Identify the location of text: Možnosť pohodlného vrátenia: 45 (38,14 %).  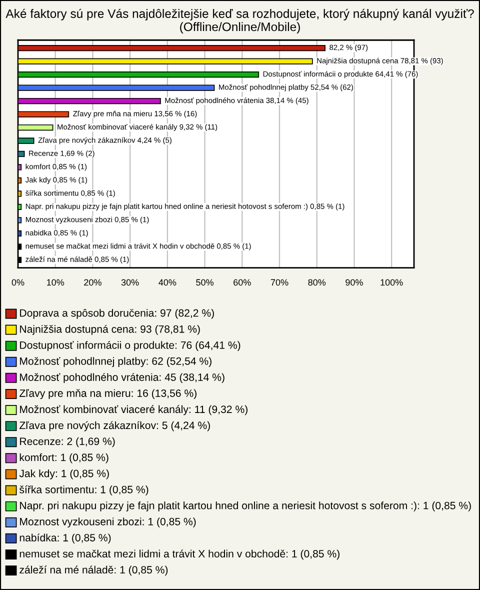
(122, 378).